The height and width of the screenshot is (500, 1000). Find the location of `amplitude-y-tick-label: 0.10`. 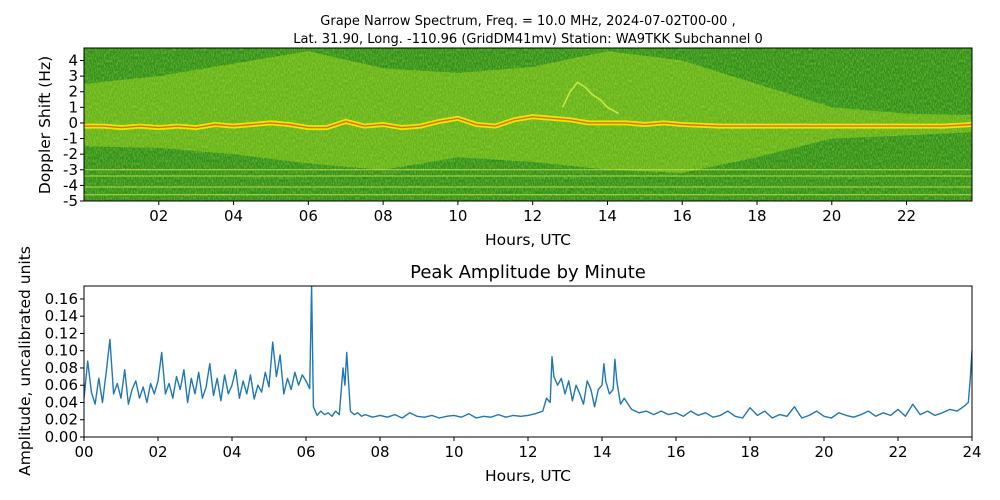

amplitude-y-tick-label: 0.10 is located at coordinates (61, 351).